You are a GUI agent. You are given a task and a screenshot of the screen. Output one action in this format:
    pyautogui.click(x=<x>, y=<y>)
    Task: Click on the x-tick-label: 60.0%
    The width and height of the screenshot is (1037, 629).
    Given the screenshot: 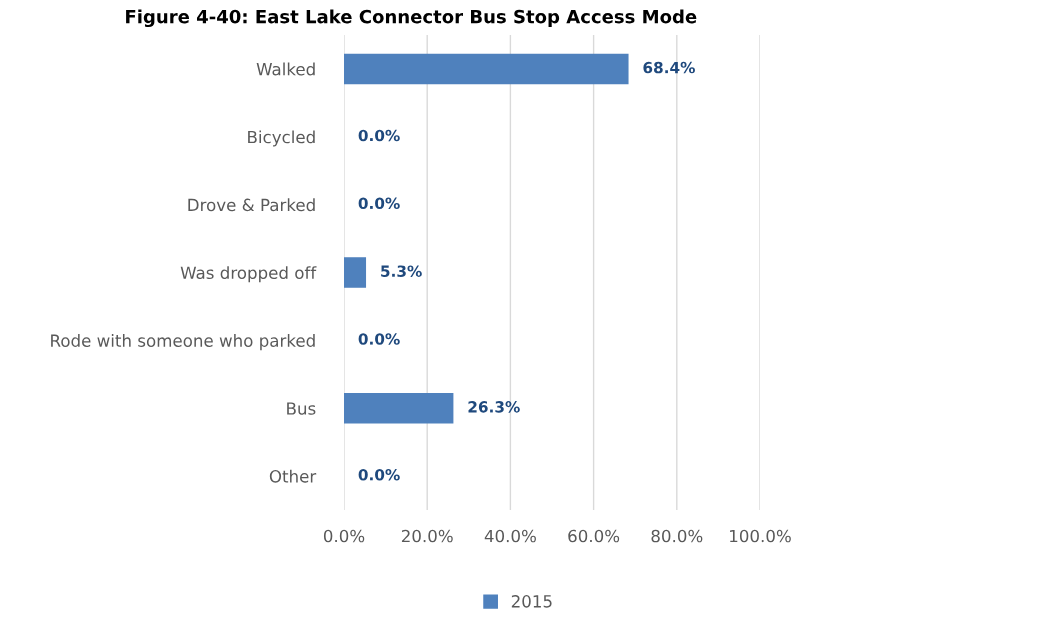 What is the action you would take?
    pyautogui.click(x=594, y=536)
    